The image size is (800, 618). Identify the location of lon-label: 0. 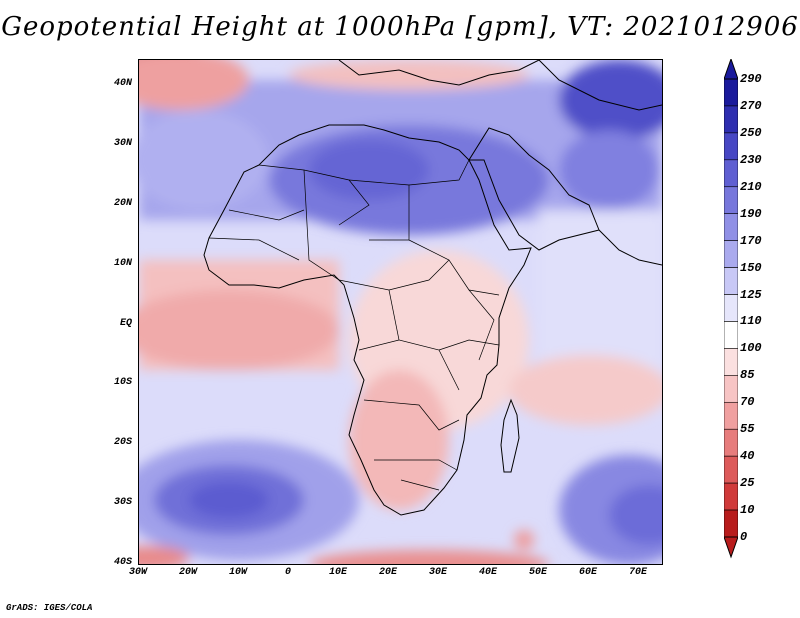
(287, 572).